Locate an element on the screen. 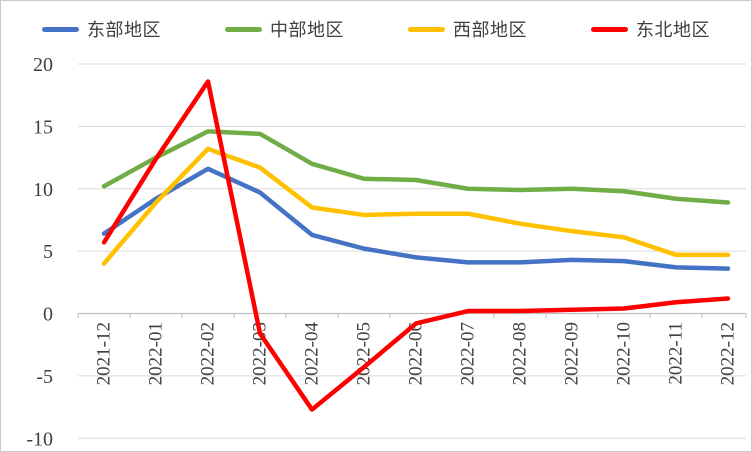 This screenshot has height=452, width=752. x-tick-label: 2022-06 is located at coordinates (416, 353).